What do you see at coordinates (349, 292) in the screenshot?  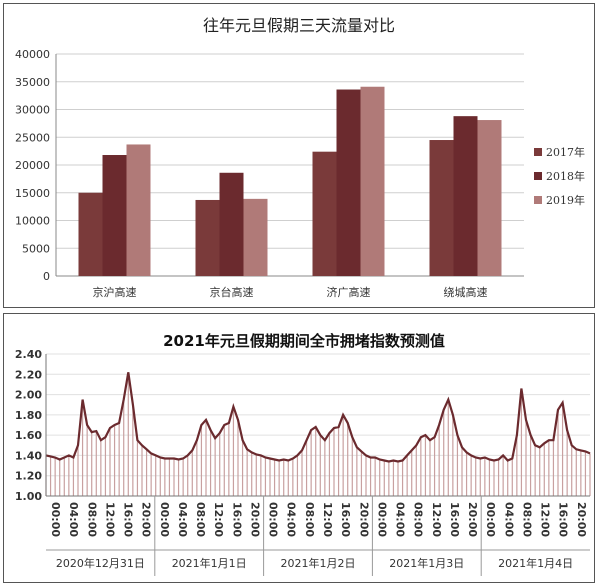 I see `x-category-label: 济广高速` at bounding box center [349, 292].